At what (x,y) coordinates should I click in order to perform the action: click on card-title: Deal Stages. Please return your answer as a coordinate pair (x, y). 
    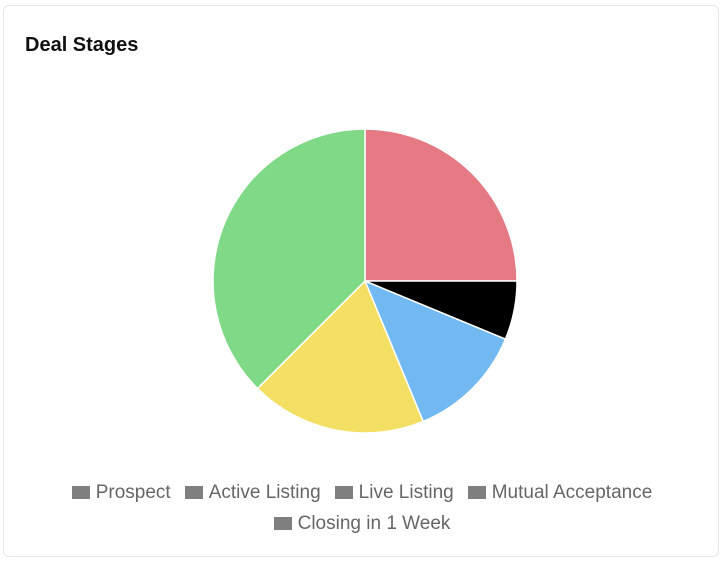
    Looking at the image, I should click on (82, 45).